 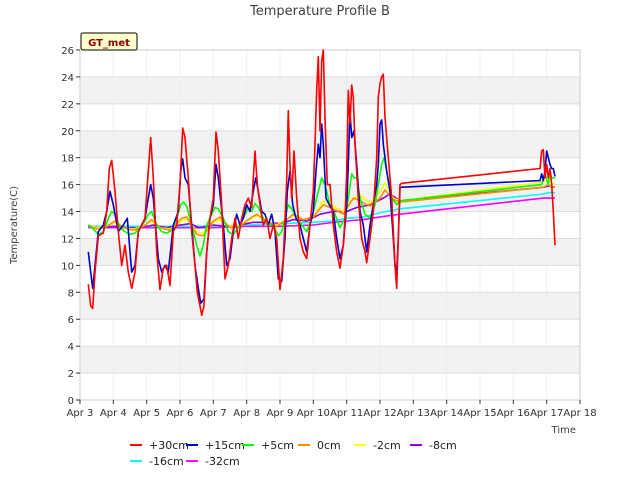 What do you see at coordinates (113, 413) in the screenshot?
I see `x-tick-label: Apr 4` at bounding box center [113, 413].